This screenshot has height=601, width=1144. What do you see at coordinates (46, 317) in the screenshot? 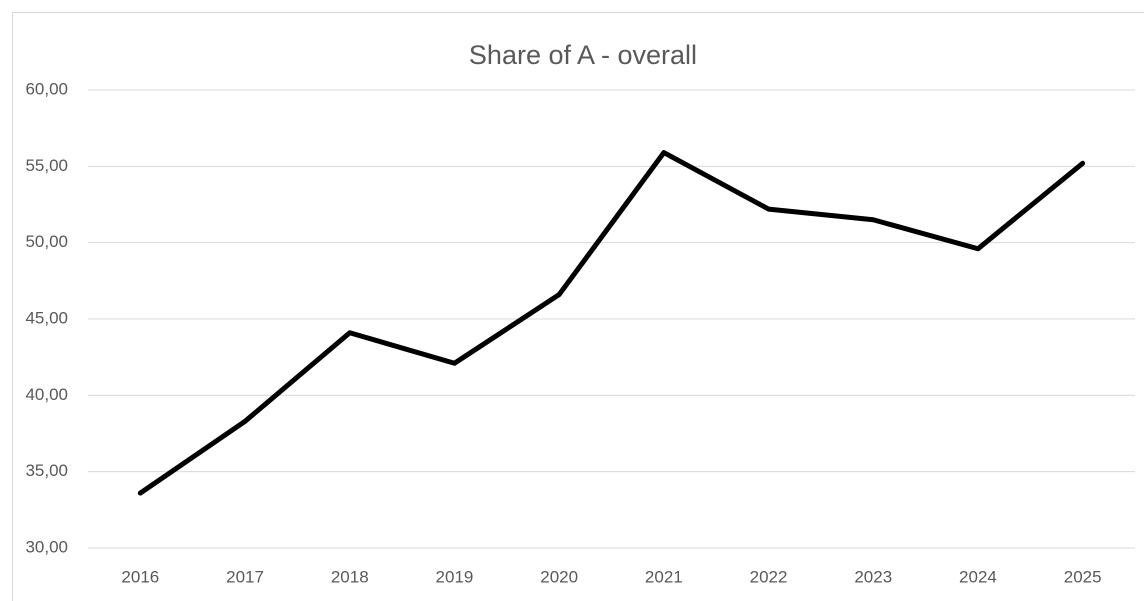
I see `y-tick-label: 45,00` at bounding box center [46, 317].